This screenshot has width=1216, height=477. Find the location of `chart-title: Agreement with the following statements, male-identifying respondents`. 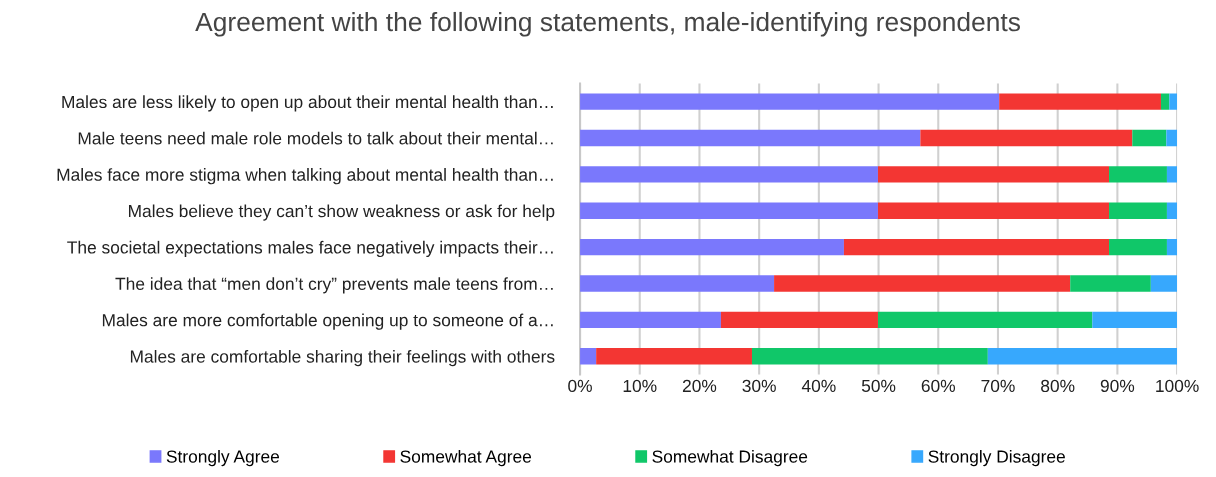

chart-title: Agreement with the following statements, male-identifying respondents is located at coordinates (607, 24).